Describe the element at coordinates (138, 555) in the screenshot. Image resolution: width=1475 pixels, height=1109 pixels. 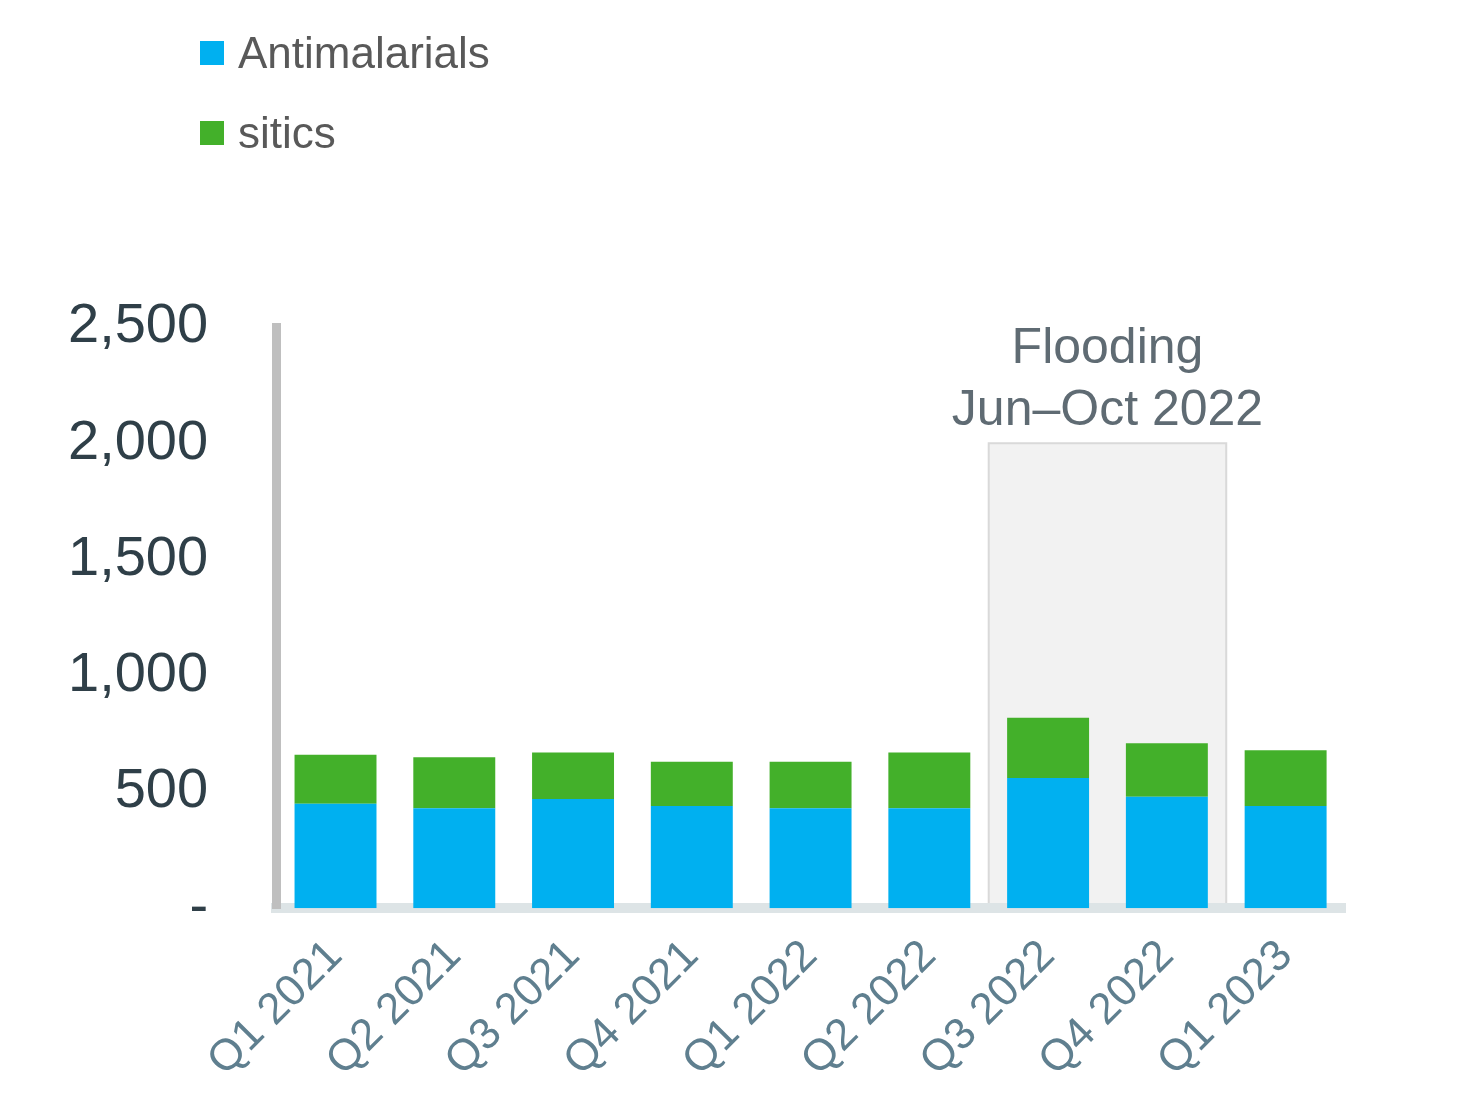
I see `y-tick-label: 1,500` at that location.